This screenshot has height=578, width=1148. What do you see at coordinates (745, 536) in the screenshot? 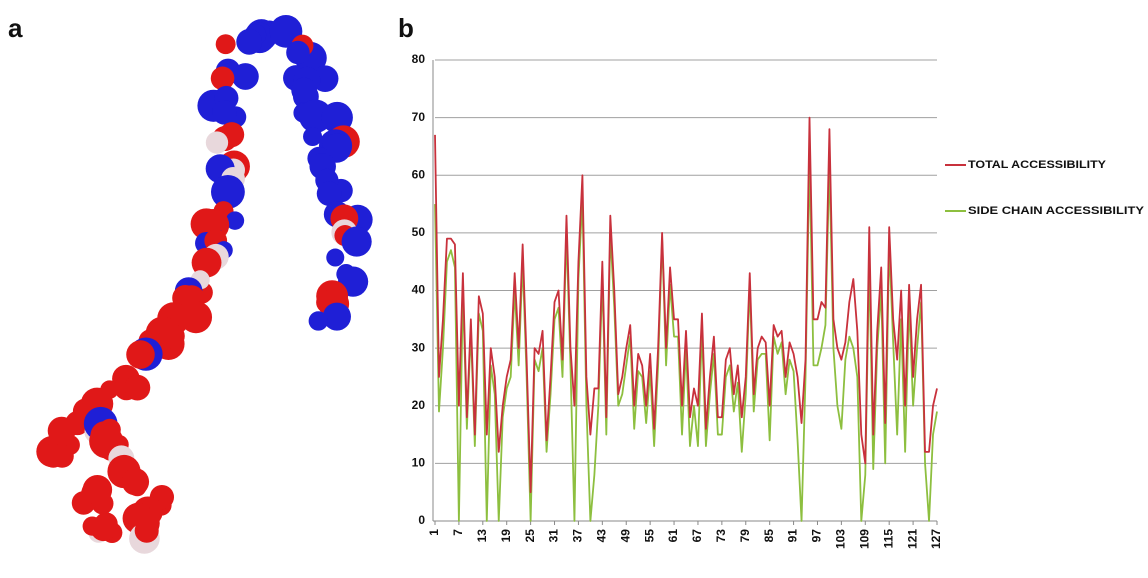
I see `x-tick-label: 79` at bounding box center [745, 536].